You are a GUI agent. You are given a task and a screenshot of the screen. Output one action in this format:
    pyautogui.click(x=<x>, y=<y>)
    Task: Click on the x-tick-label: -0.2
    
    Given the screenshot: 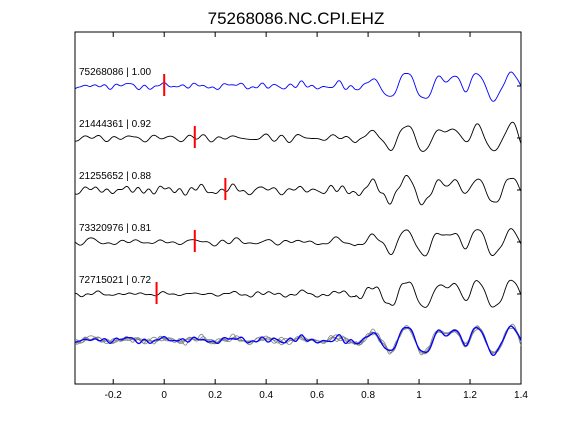 What is the action you would take?
    pyautogui.click(x=114, y=395)
    